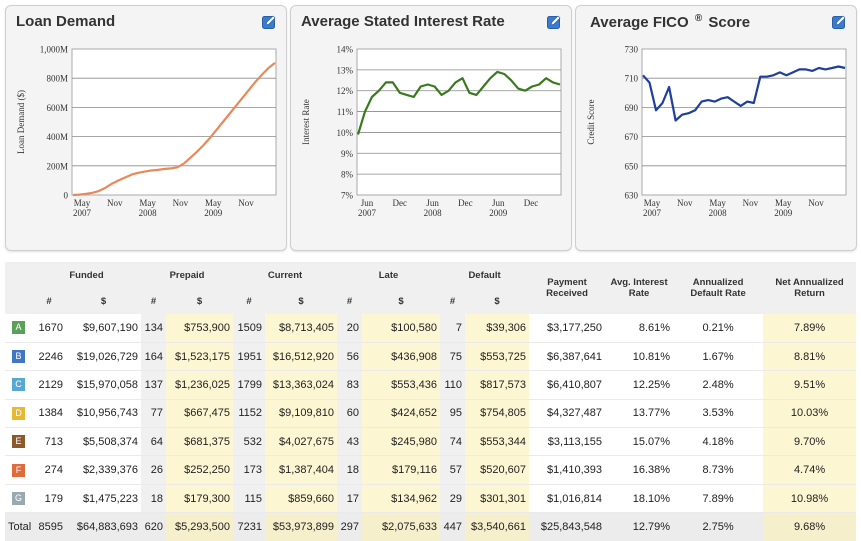 The image size is (861, 541). I want to click on table-cell: 137, so click(153, 385).